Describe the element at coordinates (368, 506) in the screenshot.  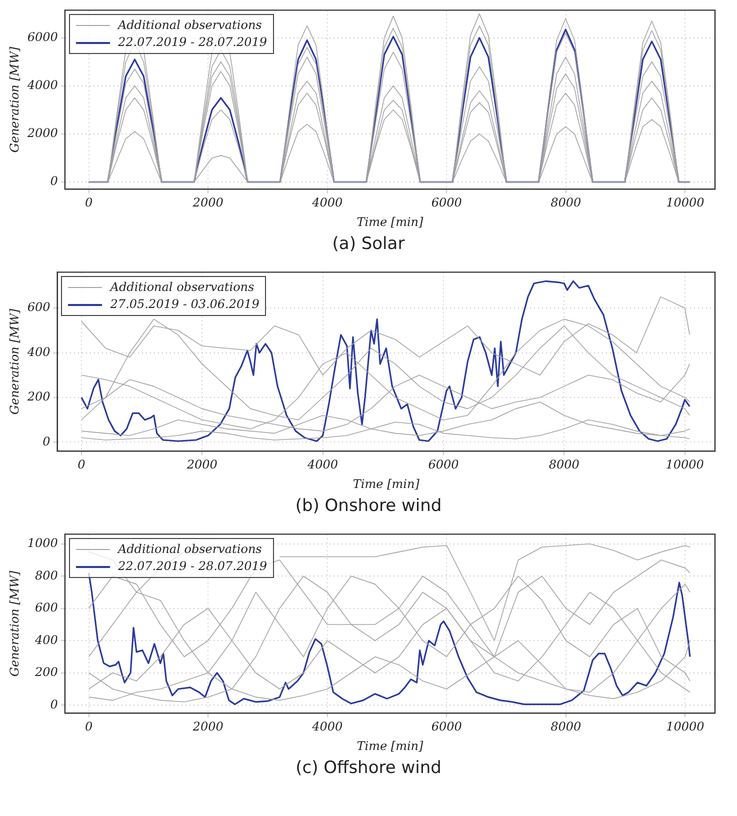
I see `text: (b) Onshore wind` at that location.